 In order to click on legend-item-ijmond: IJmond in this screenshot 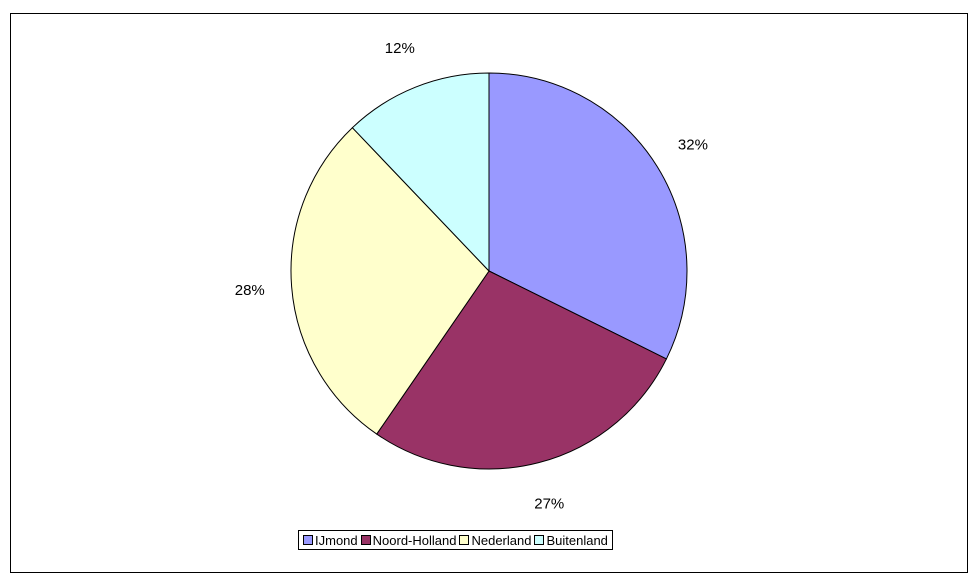, I will do `click(330, 540)`.